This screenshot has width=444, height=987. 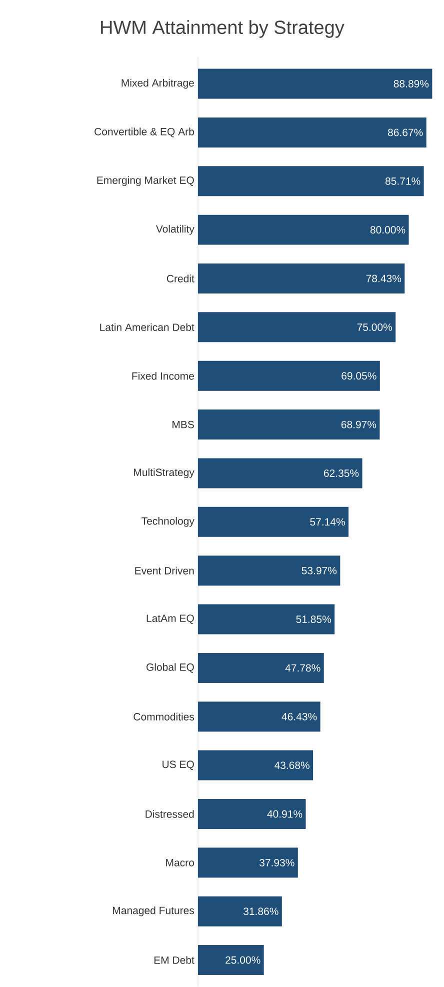 I want to click on y-tick-label: Fixed Income, so click(x=163, y=376).